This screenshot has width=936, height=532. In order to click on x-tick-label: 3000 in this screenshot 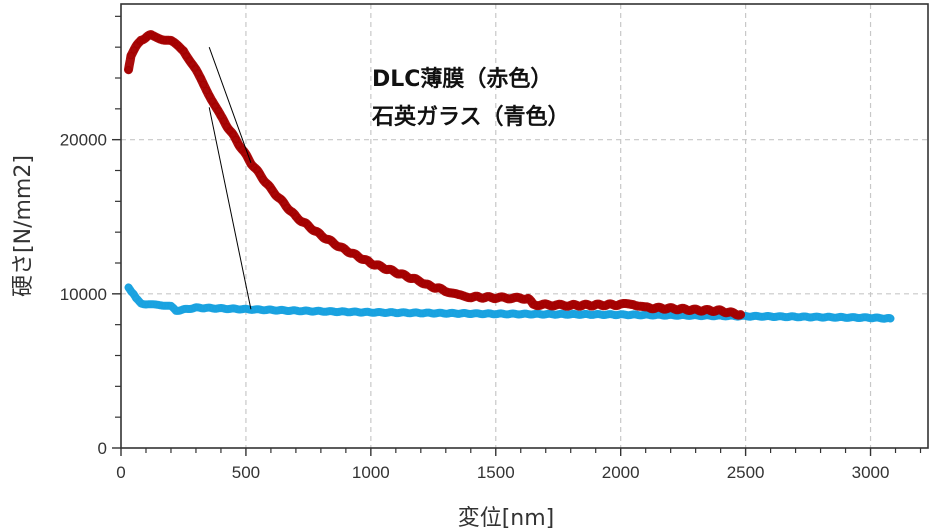, I will do `click(871, 472)`.